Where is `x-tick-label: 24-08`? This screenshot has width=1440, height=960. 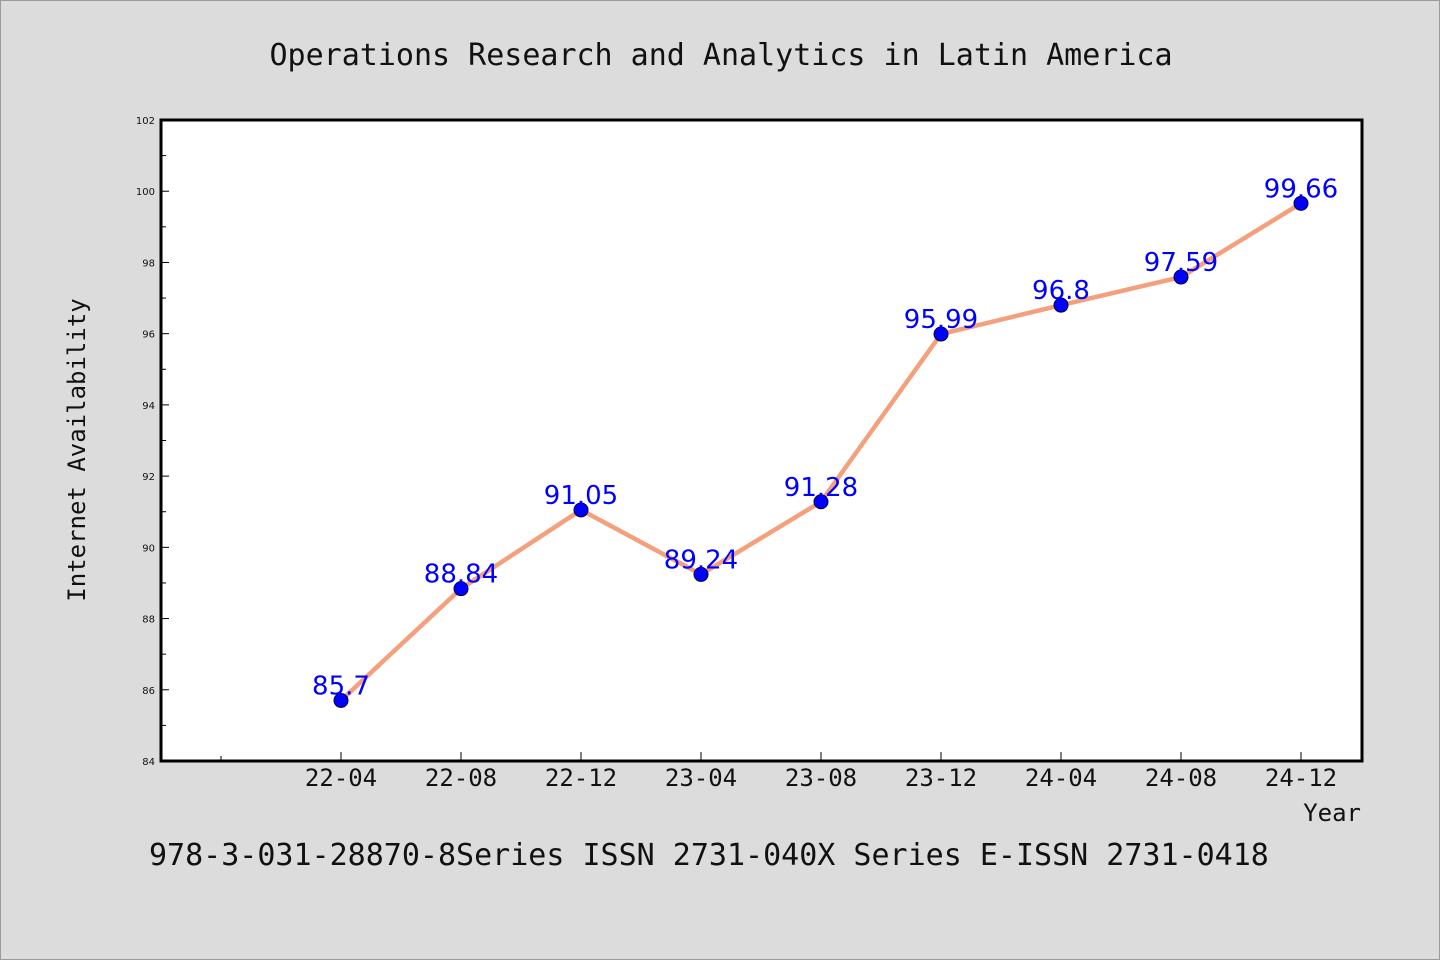 x-tick-label: 24-08 is located at coordinates (1181, 778).